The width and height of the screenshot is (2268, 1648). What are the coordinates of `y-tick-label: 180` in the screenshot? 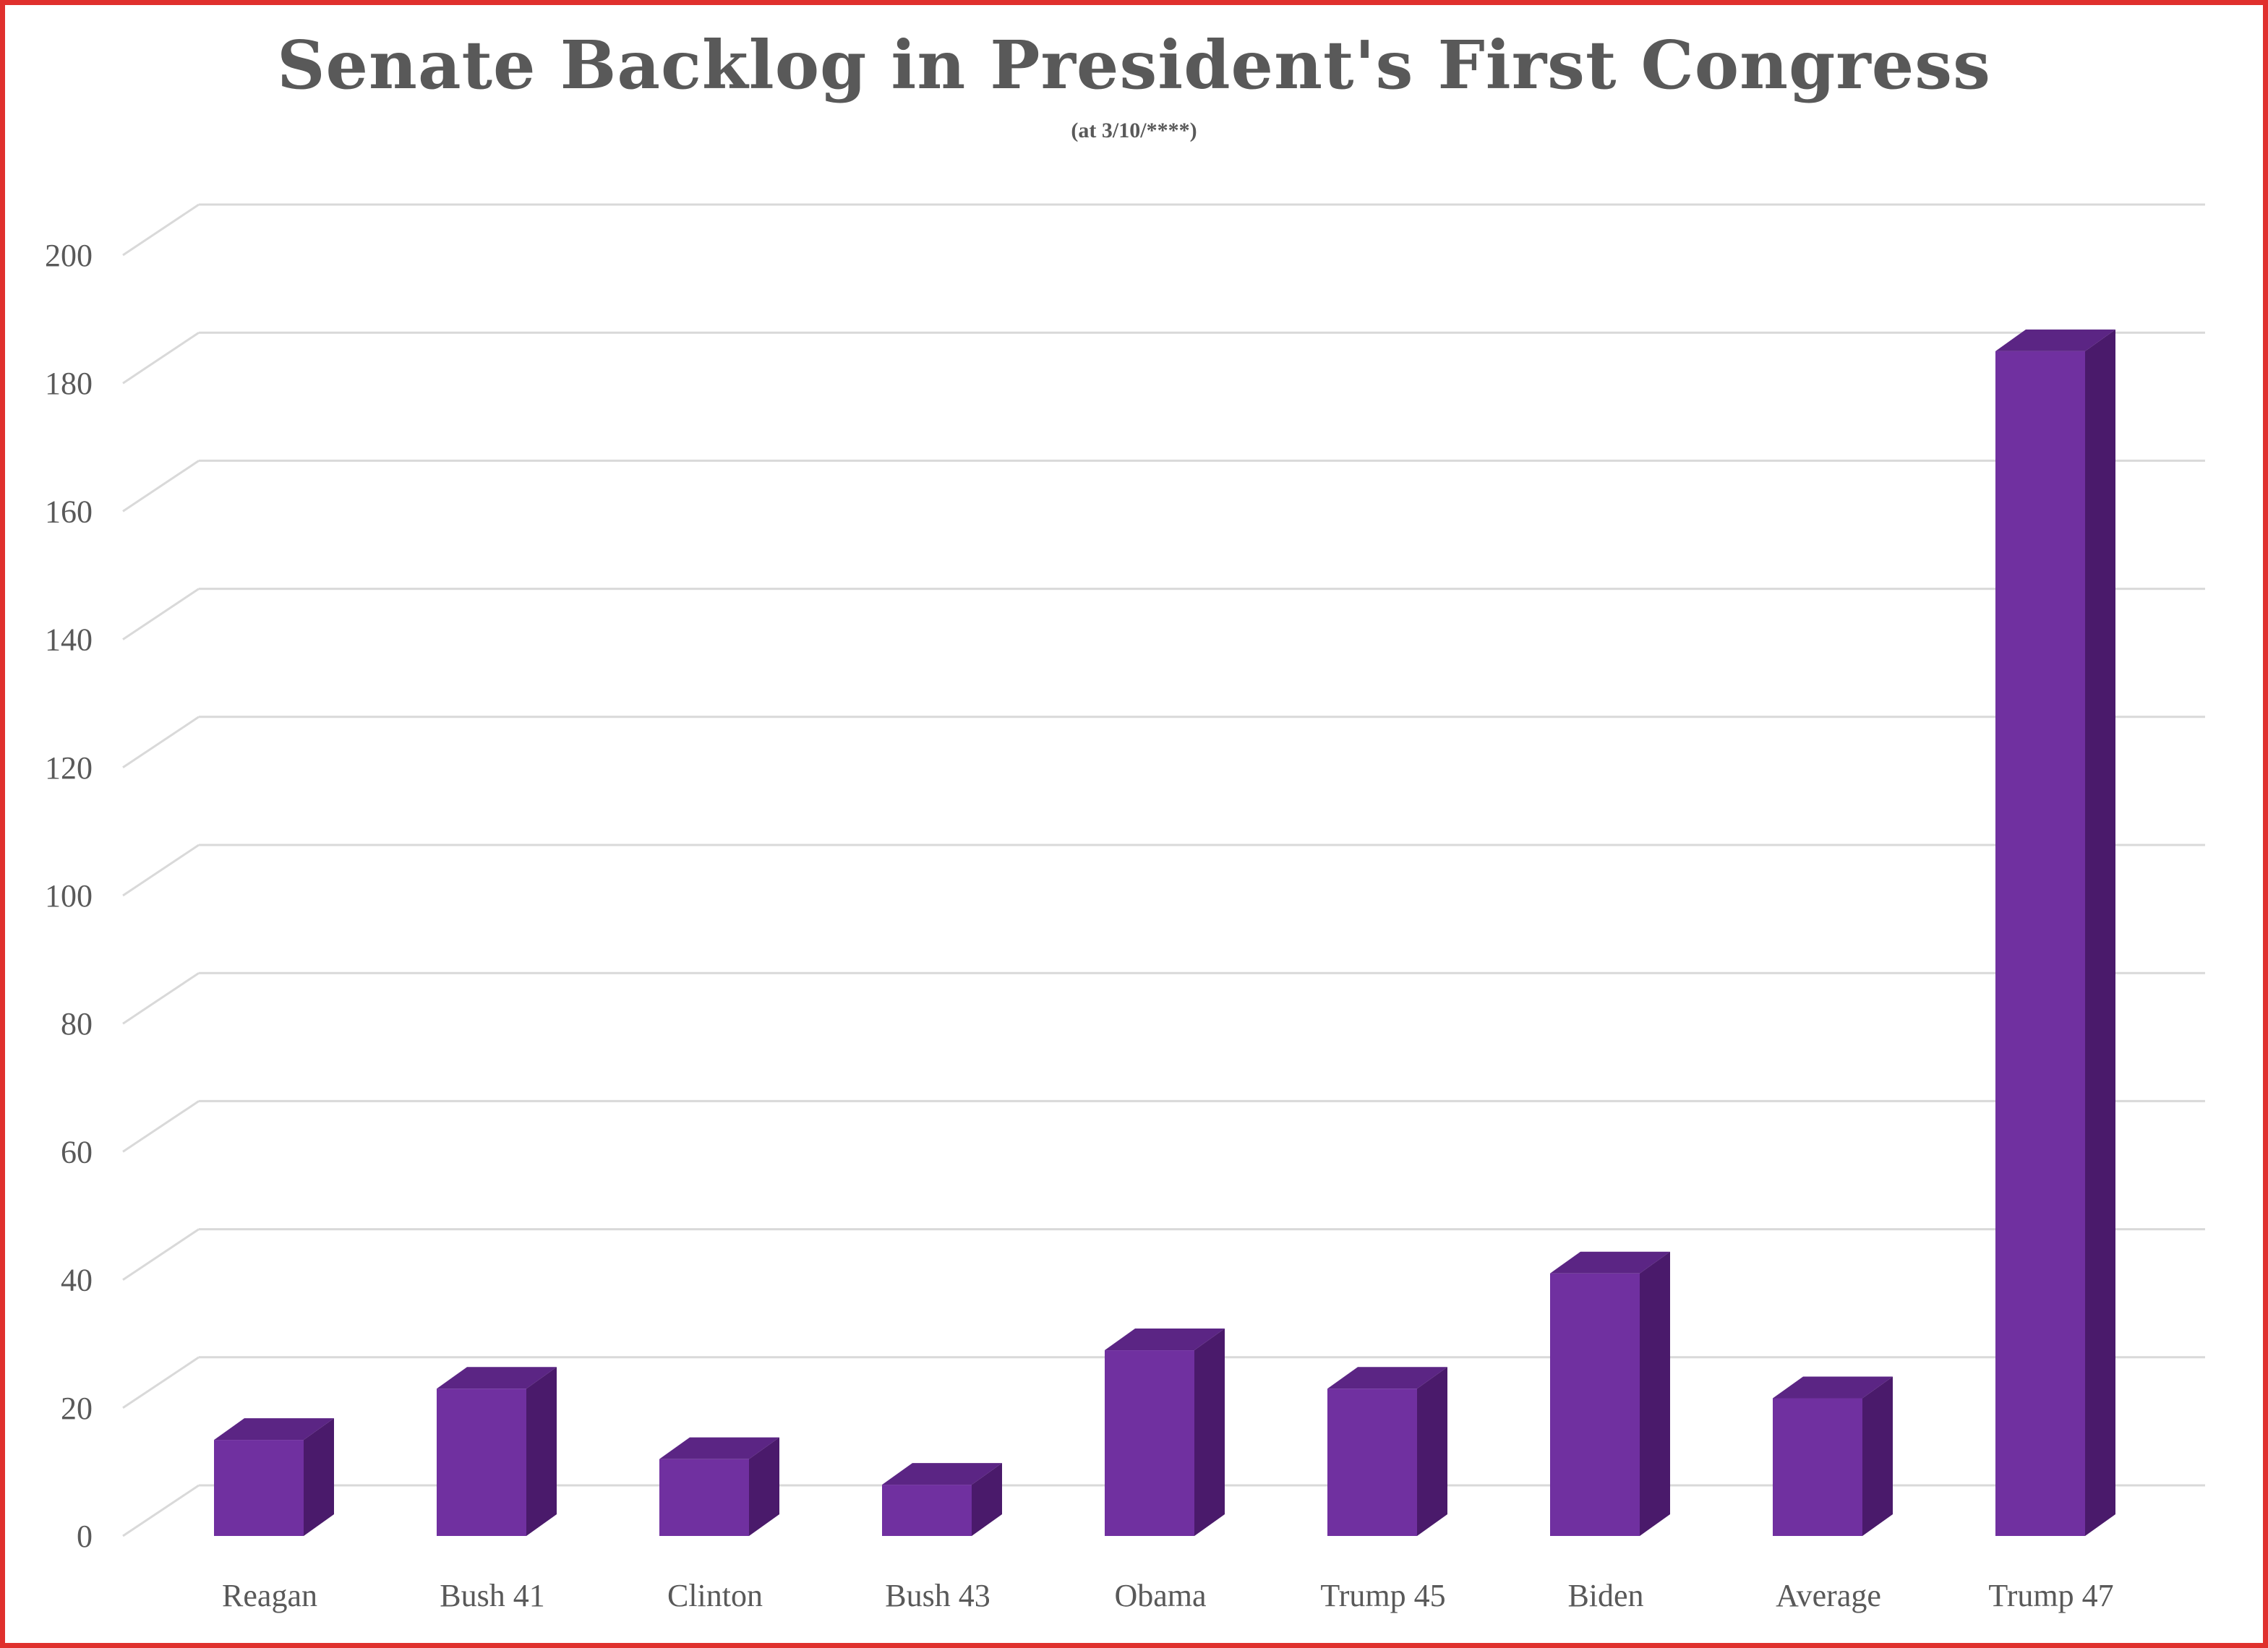 It's located at (69, 384).